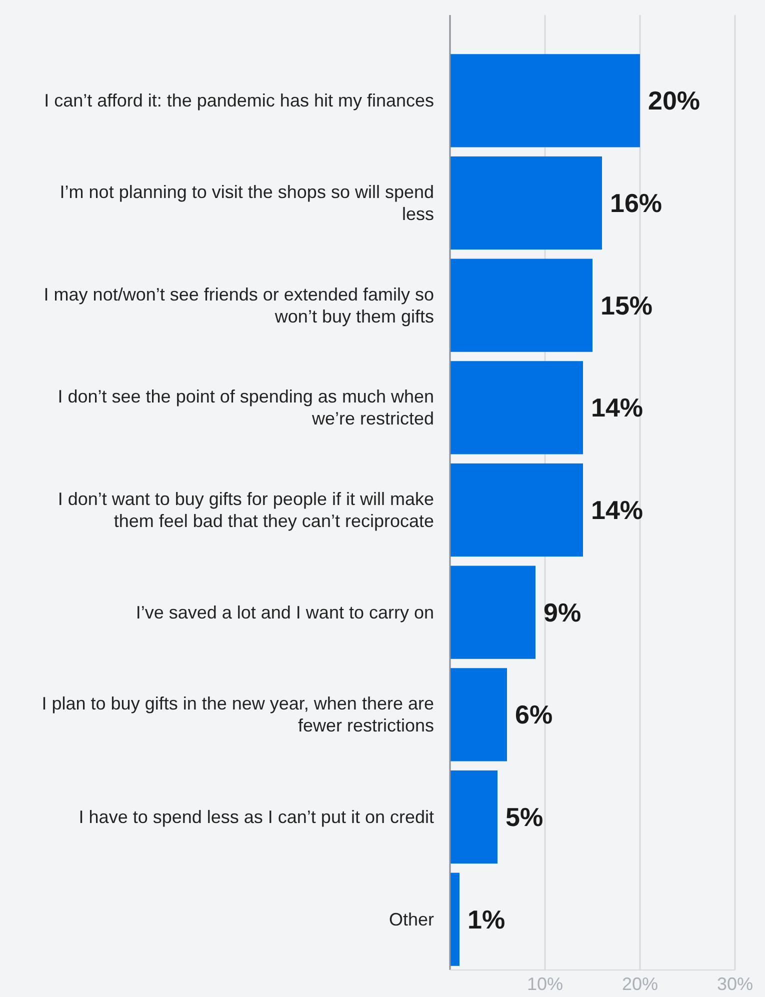 This screenshot has height=997, width=765. What do you see at coordinates (674, 101) in the screenshot?
I see `data-label: 20%` at bounding box center [674, 101].